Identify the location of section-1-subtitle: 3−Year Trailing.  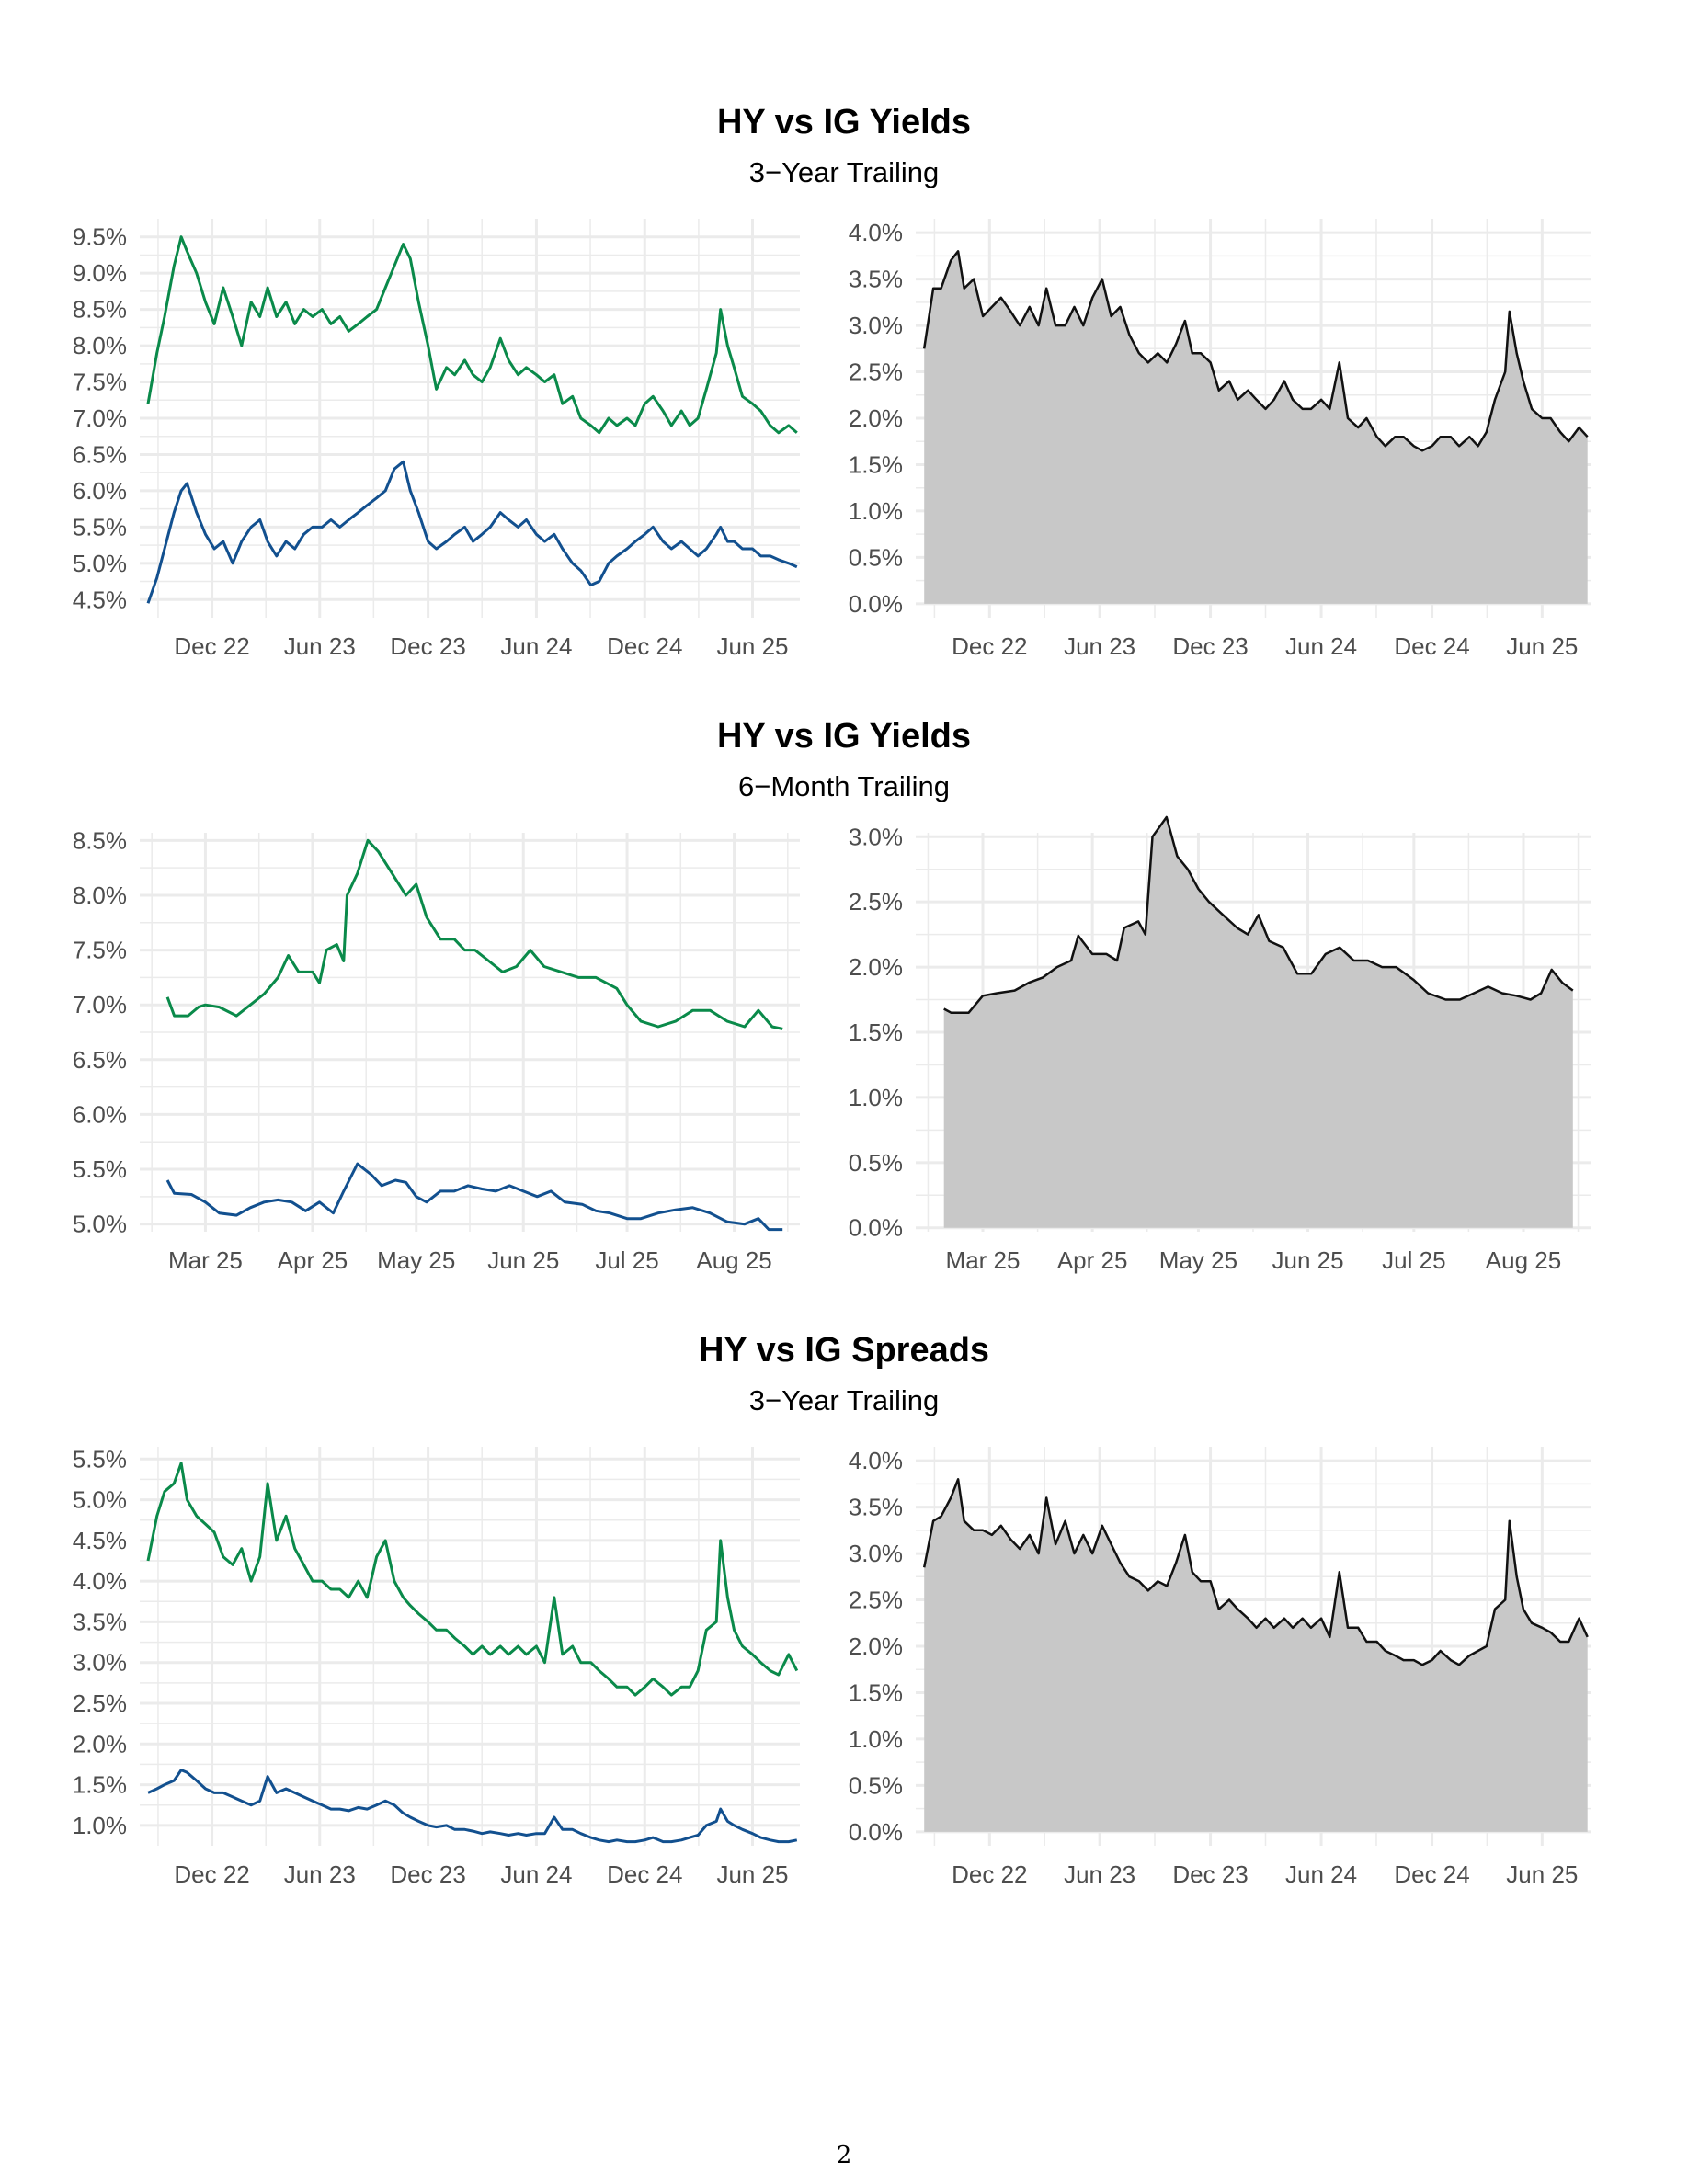
(844, 172).